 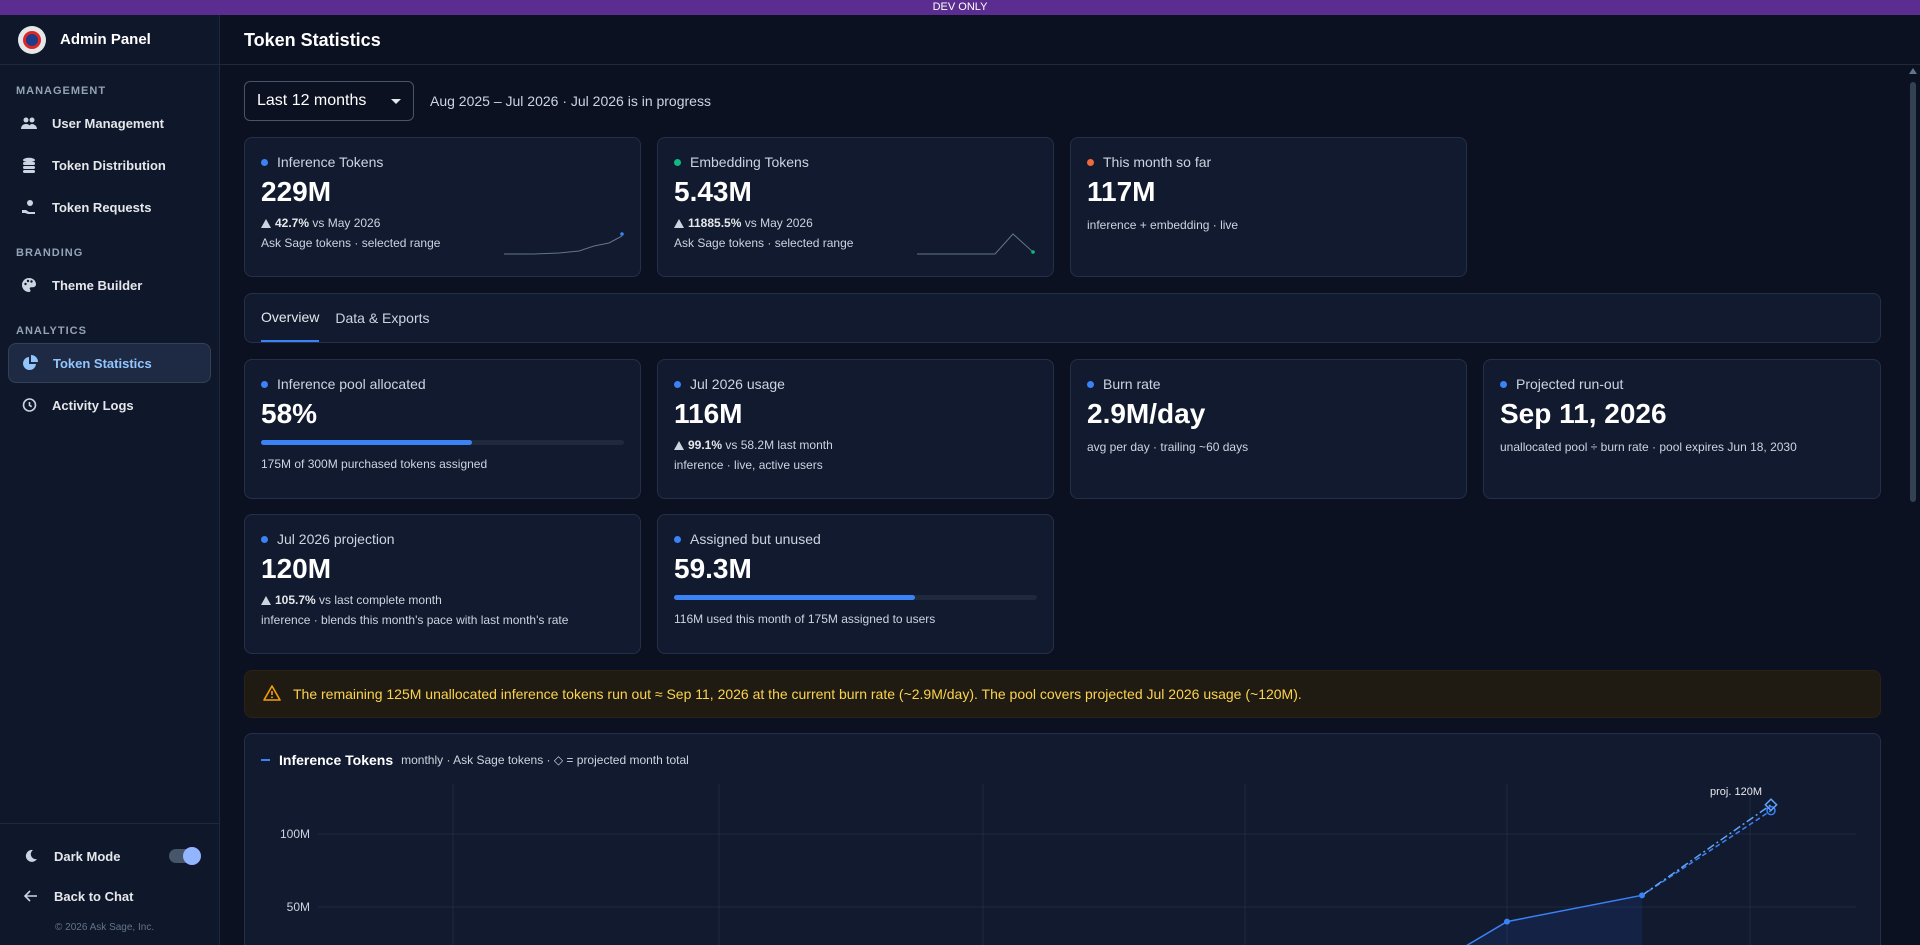 What do you see at coordinates (105, 927) in the screenshot?
I see `copyright: © 2026 Ask Sage, Inc.` at bounding box center [105, 927].